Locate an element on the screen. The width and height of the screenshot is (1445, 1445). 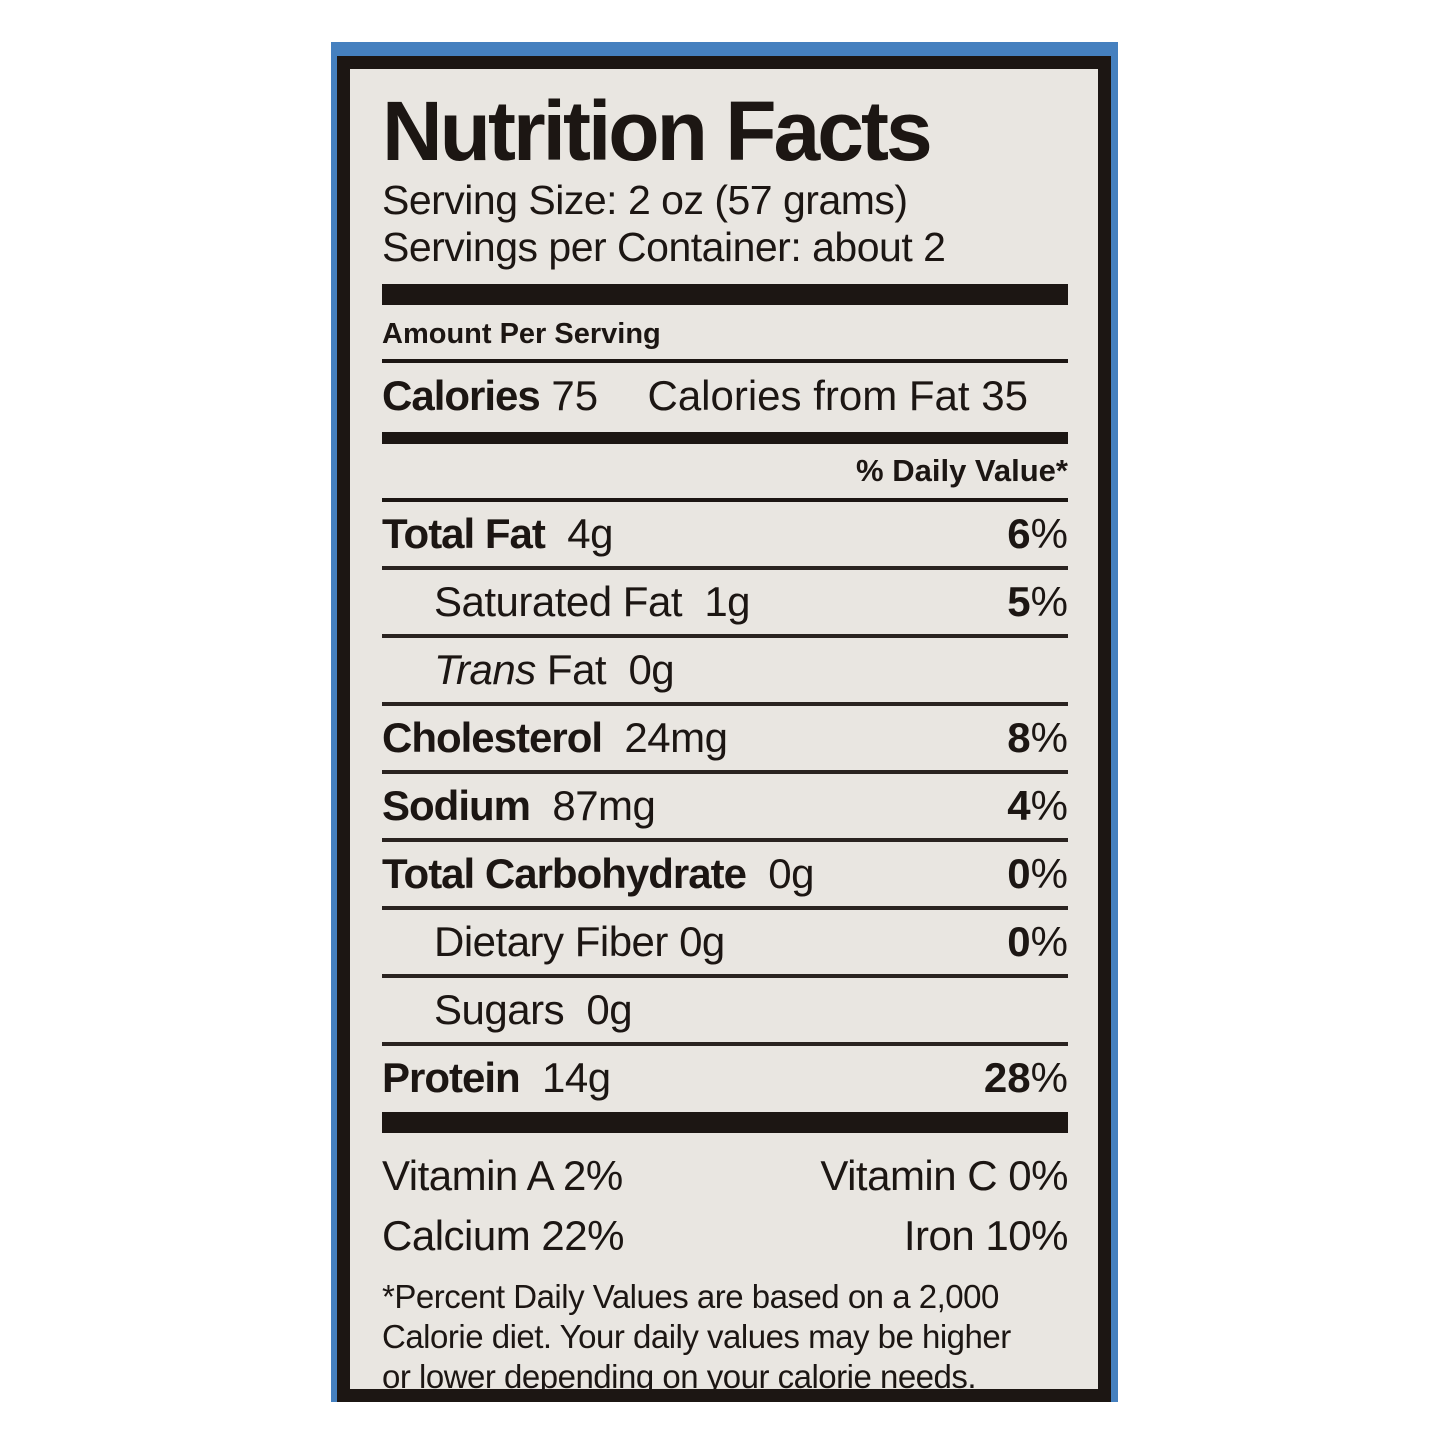
amount-per-serving-heading: Amount Per Serving is located at coordinates (725, 340).